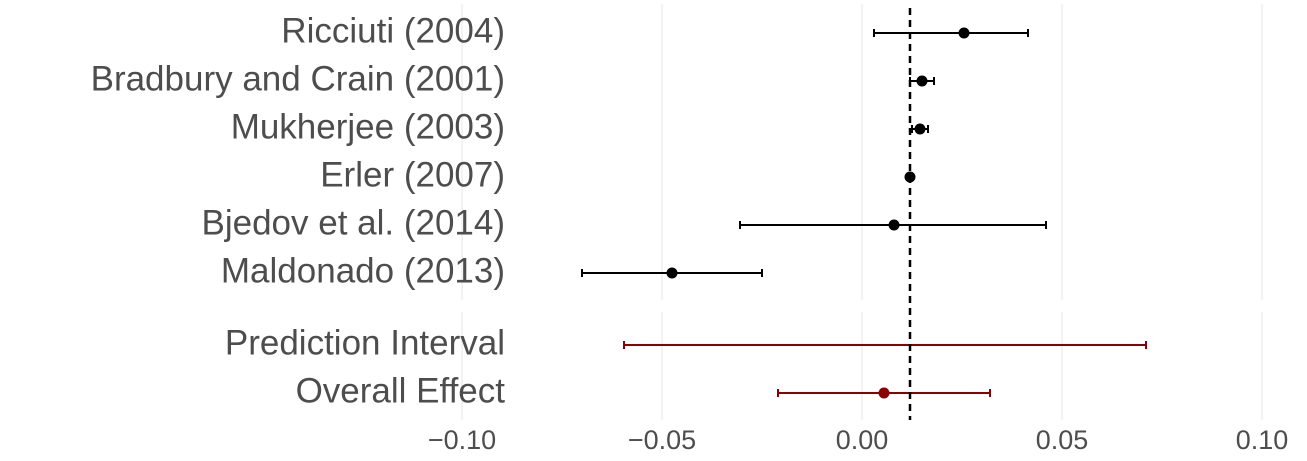  I want to click on x-tick-label: 0.00, so click(862, 440).